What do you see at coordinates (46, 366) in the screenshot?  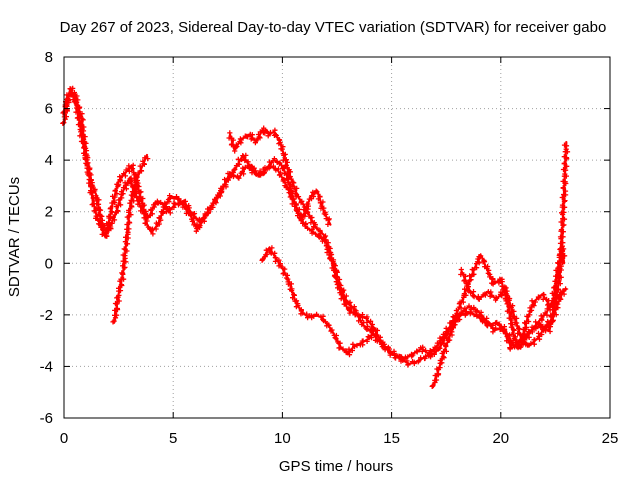 I see `y-tick-label: -4` at bounding box center [46, 366].